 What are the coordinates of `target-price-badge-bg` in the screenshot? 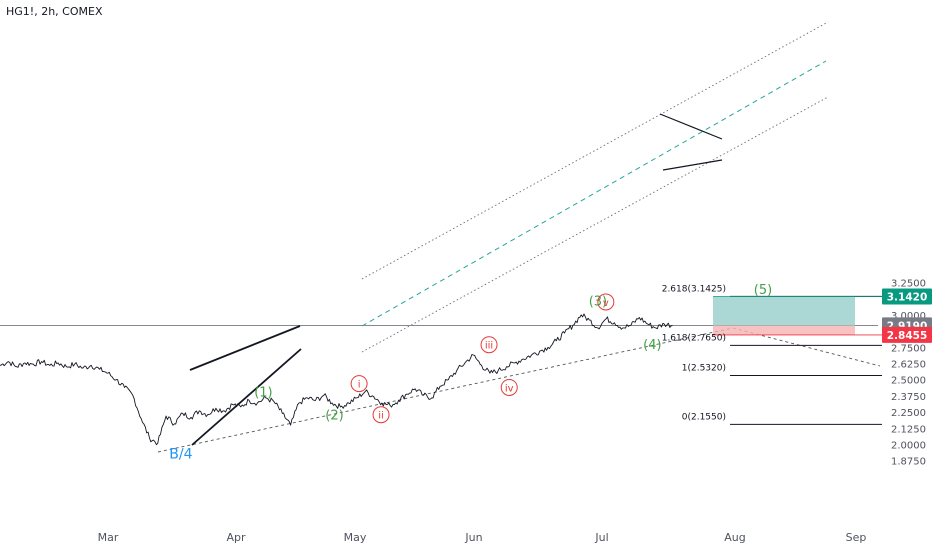 It's located at (907, 296).